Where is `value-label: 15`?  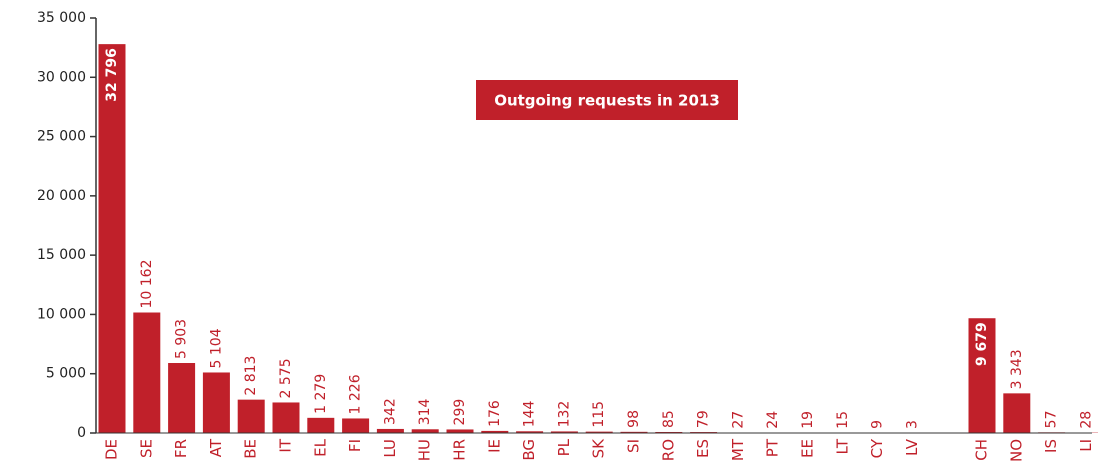 value-label: 15 is located at coordinates (843, 420).